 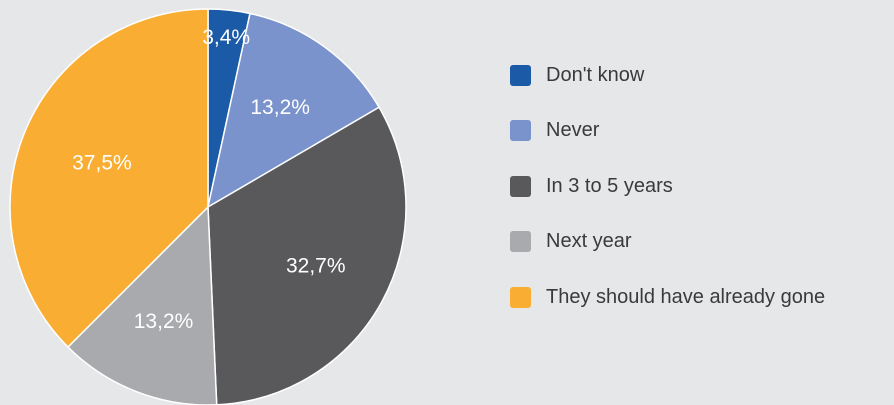 I want to click on legend-item: They should have already gone, so click(x=667, y=297).